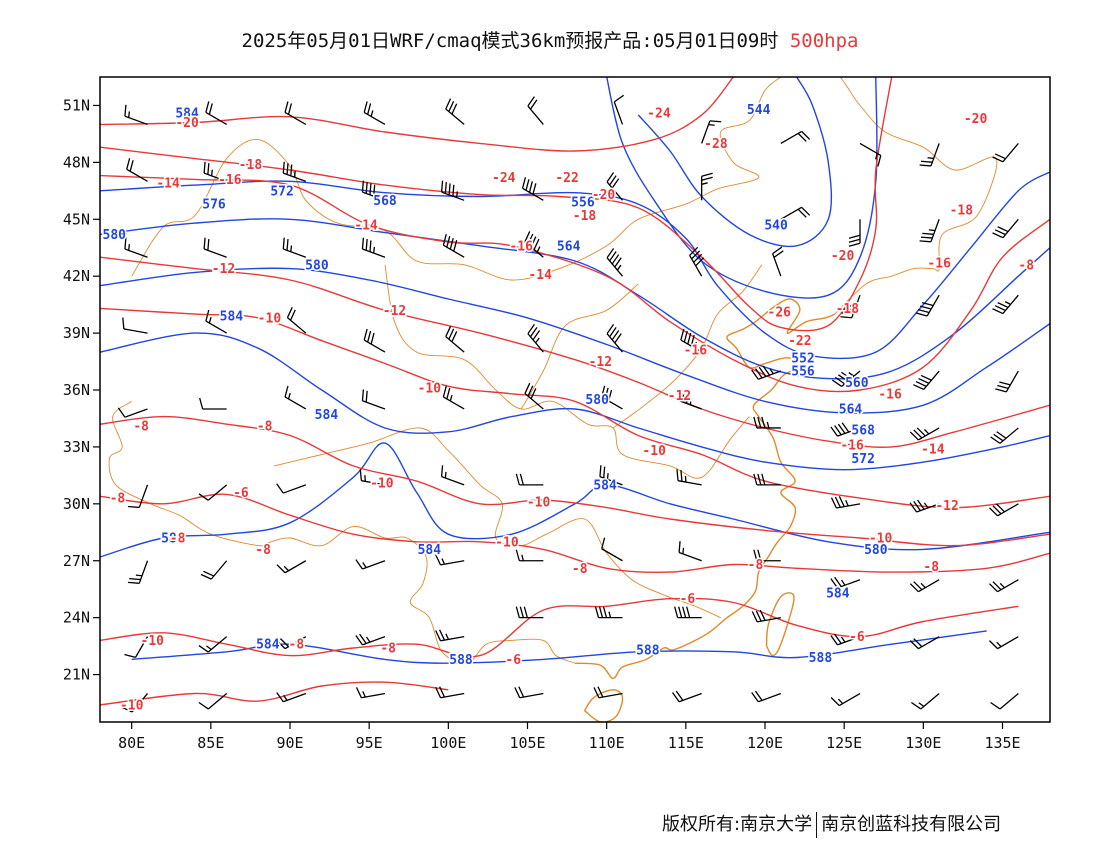 Image resolution: width=1100 pixels, height=850 pixels. I want to click on x-tick-label: 120E, so click(765, 743).